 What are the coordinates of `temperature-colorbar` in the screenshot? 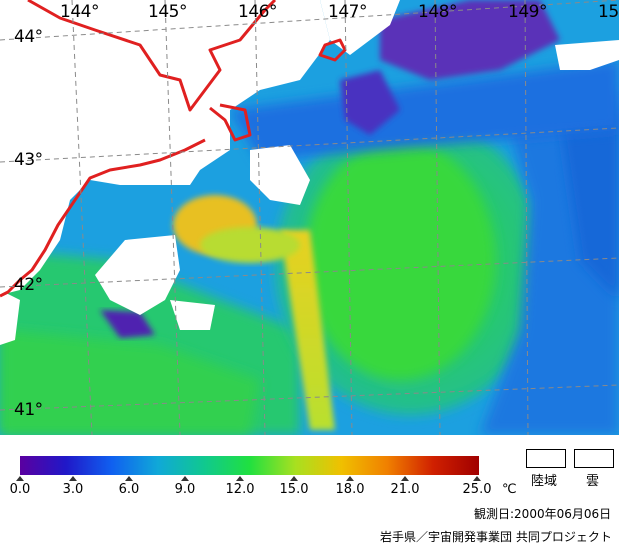 It's located at (249, 465).